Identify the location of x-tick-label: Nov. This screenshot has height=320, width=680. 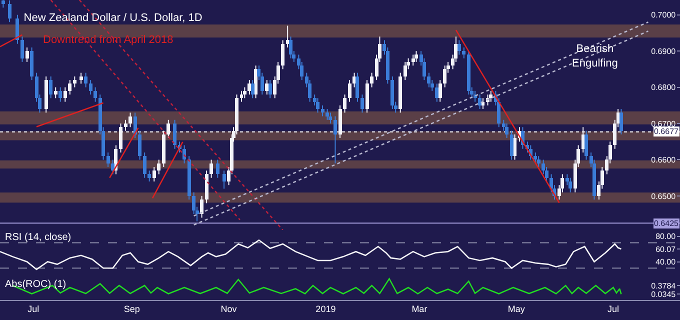
(229, 309).